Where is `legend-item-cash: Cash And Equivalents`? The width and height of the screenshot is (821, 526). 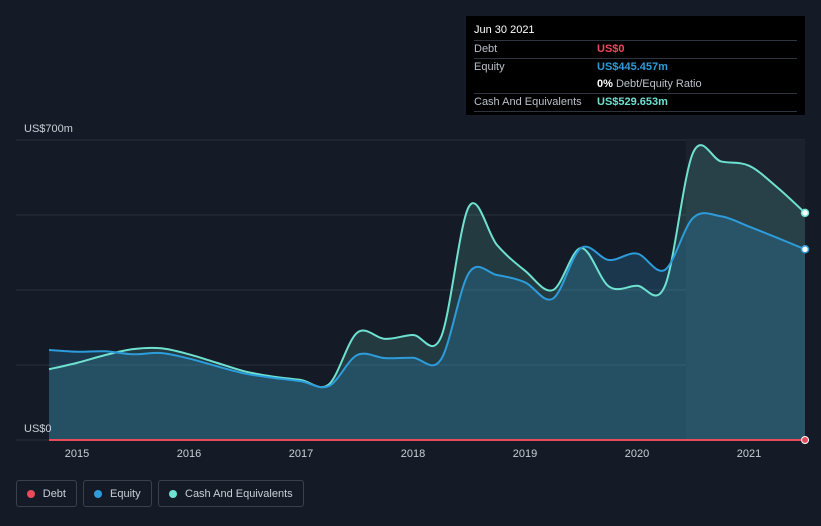 legend-item-cash: Cash And Equivalents is located at coordinates (231, 493).